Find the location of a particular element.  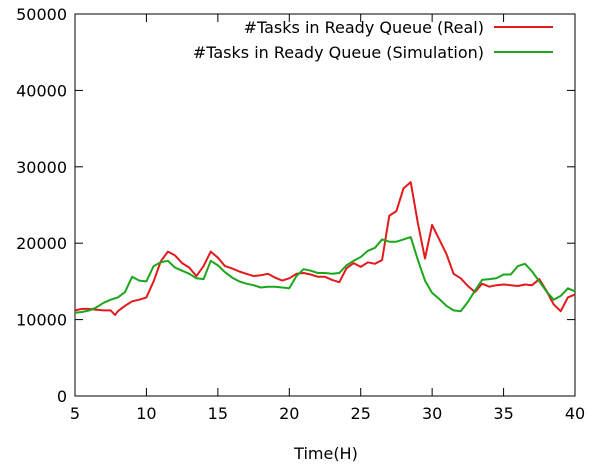

legend-label: #Tasks in Ready Queue (Real) is located at coordinates (364, 27).